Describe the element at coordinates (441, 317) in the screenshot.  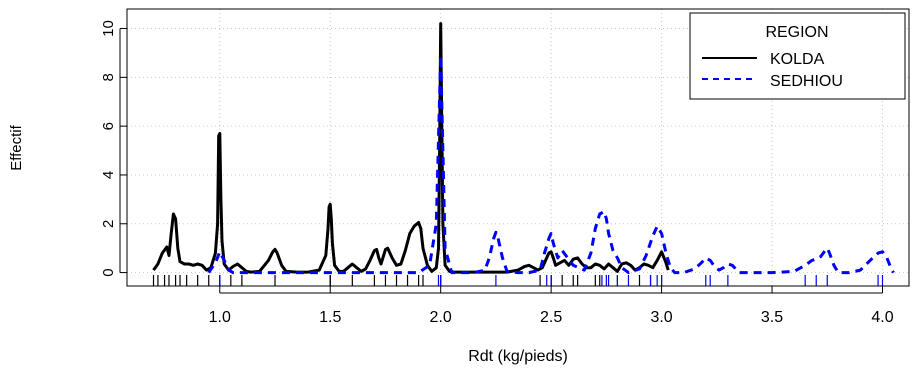
I see `x-tick-label: 2.0` at that location.